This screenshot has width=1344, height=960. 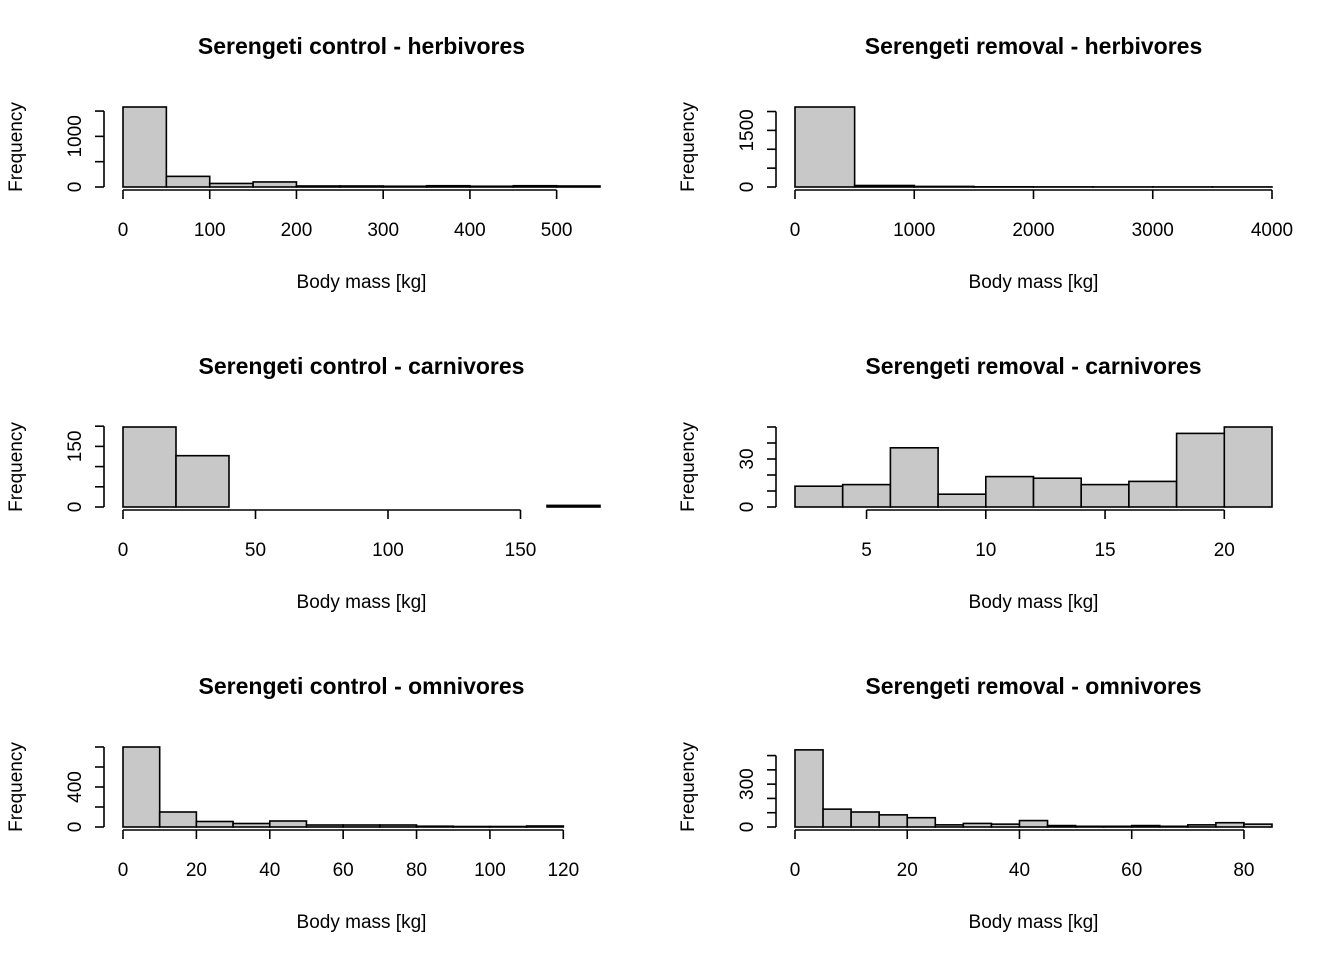 I want to click on panel-3-x-tick-label-4: 150, so click(x=521, y=550).